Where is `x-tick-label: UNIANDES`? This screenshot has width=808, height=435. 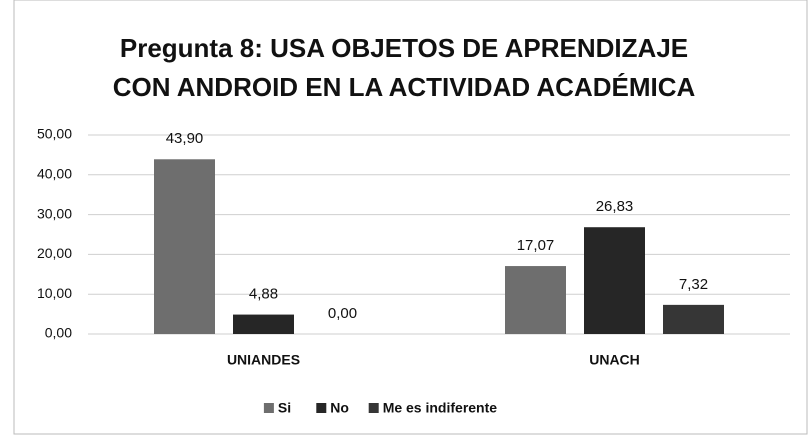
x-tick-label: UNIANDES is located at coordinates (263, 360).